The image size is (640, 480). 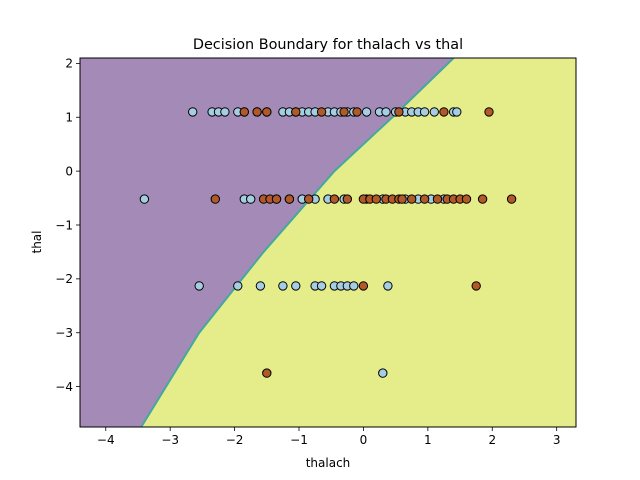 I want to click on y-tick-label: 1, so click(x=69, y=118).